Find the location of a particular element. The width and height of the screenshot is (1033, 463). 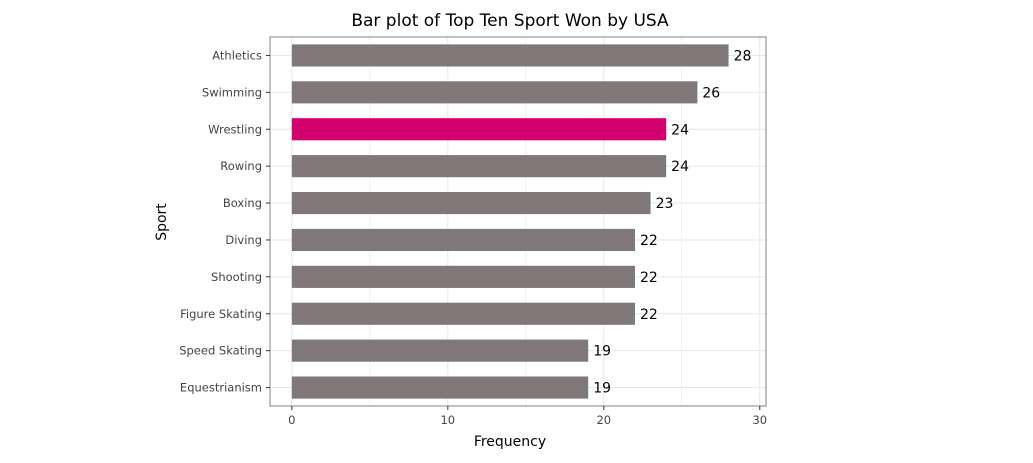

bar-speed-skating is located at coordinates (440, 350).